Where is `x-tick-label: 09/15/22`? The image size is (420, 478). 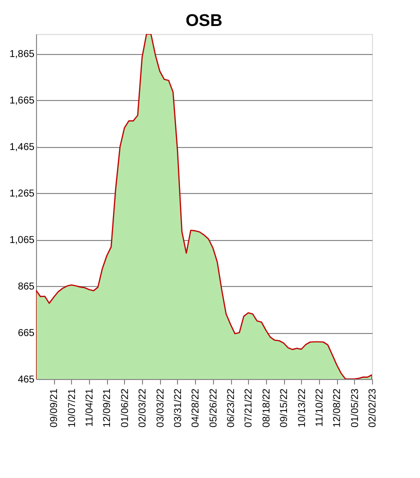
x-tick-label: 09/15/22 is located at coordinates (284, 408).